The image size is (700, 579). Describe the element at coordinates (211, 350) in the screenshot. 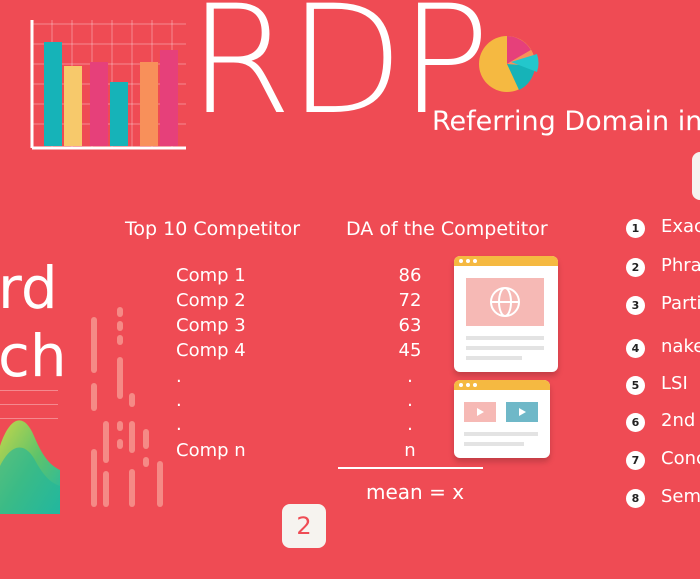

I see `competitor-name: Comp 4` at that location.